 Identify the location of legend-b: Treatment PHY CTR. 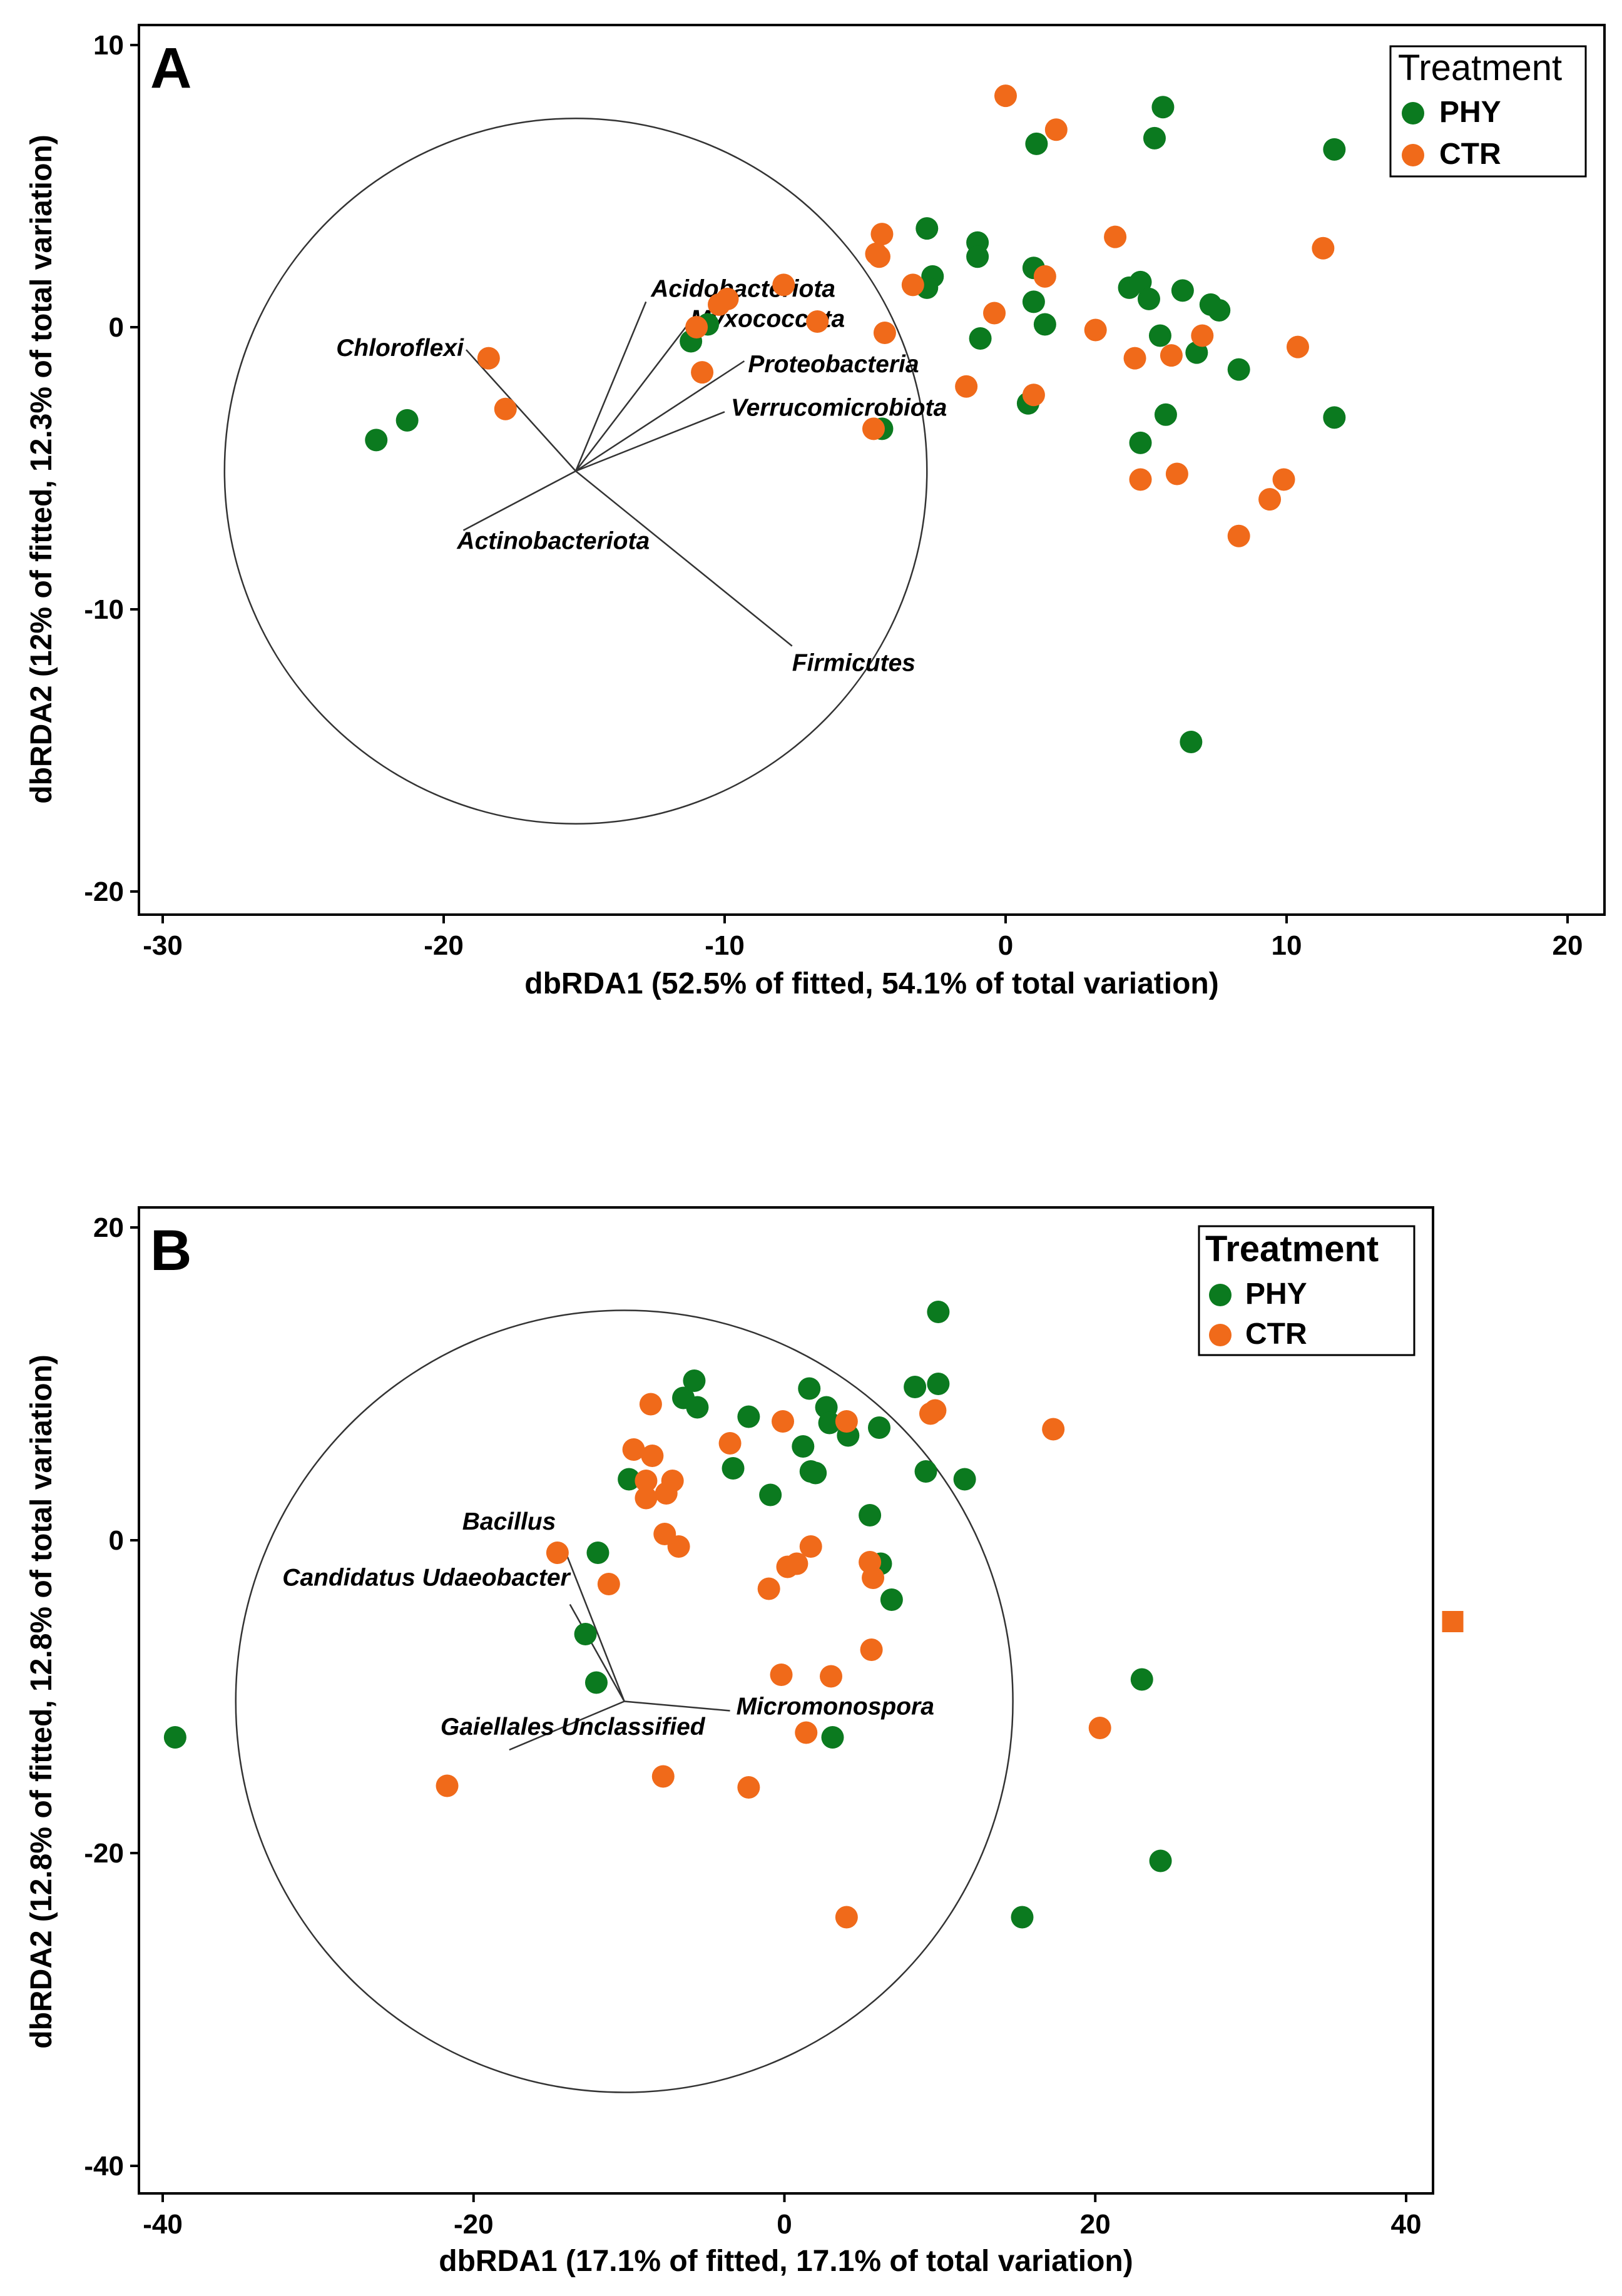
(1306, 1290).